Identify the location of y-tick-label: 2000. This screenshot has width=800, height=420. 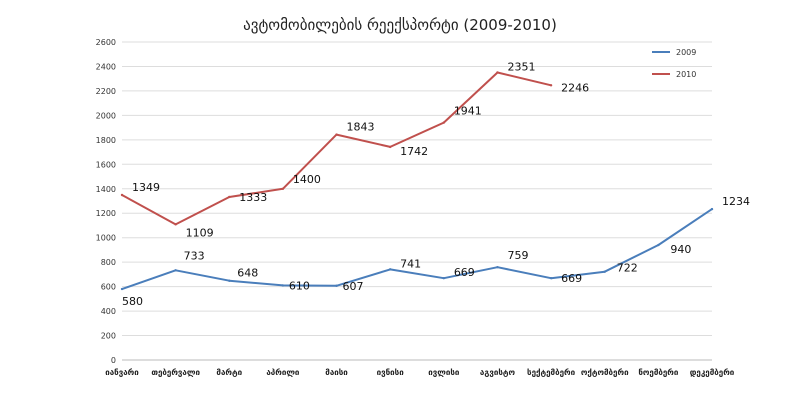
(106, 115).